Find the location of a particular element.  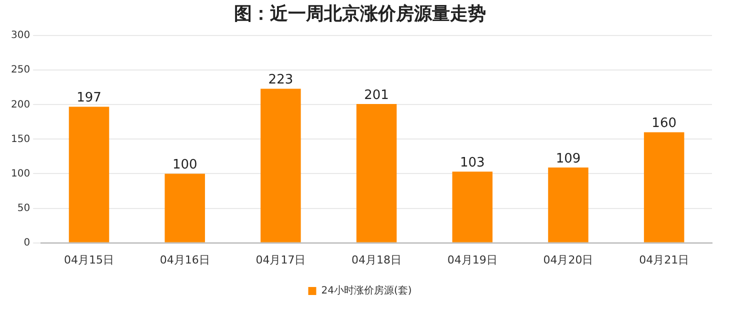

x-tick-label: 04月21日 is located at coordinates (664, 259).